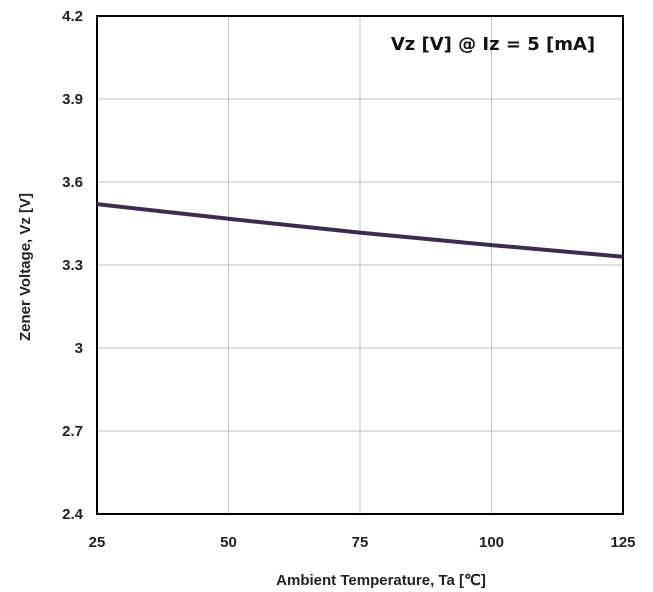 The image size is (653, 592). Describe the element at coordinates (72, 16) in the screenshot. I see `y-tick-label: 4.2` at that location.